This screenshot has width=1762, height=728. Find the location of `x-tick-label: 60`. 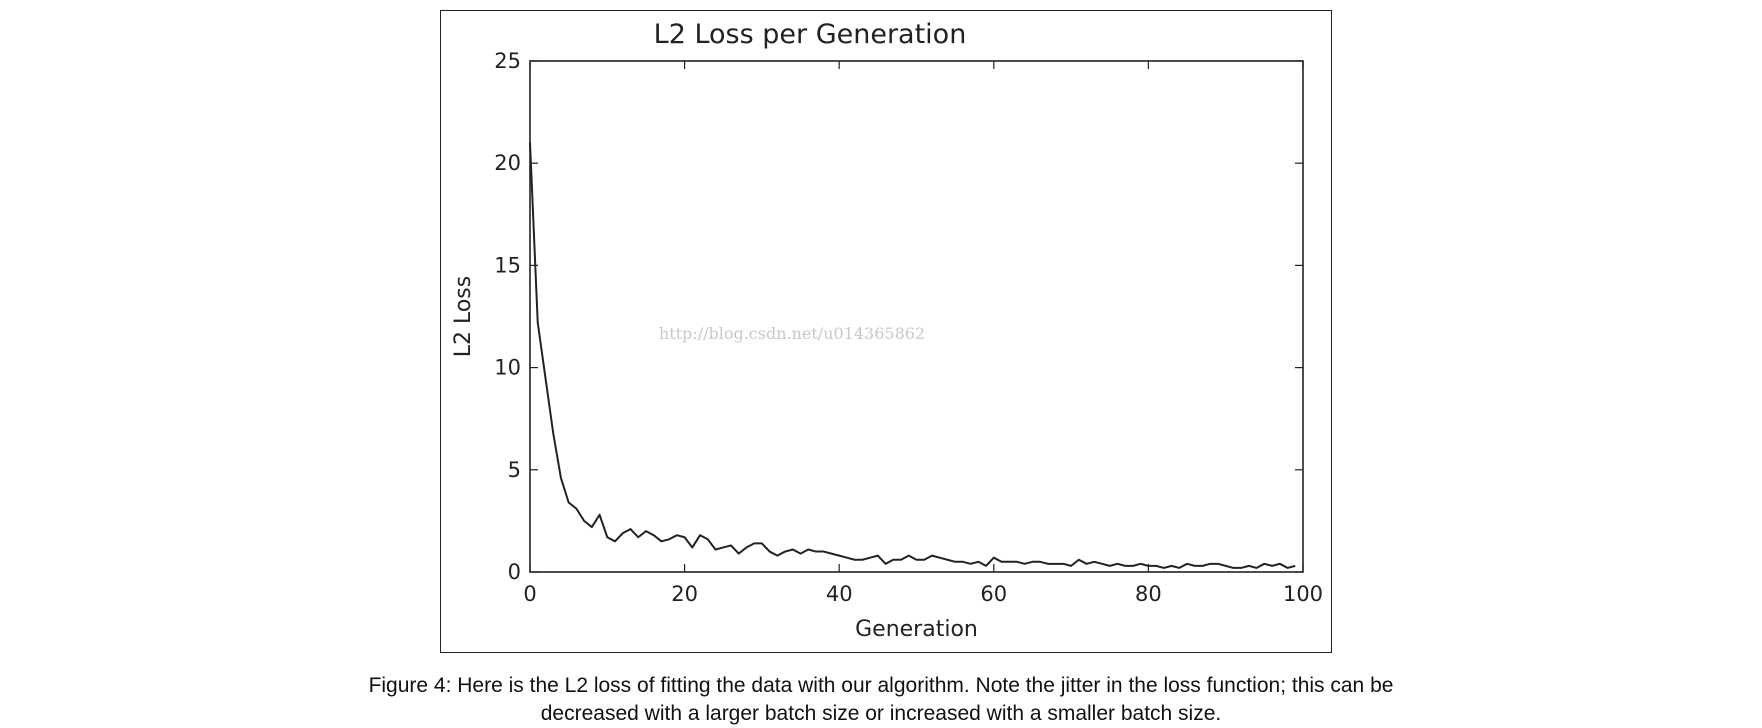

x-tick-label: 60 is located at coordinates (993, 594).